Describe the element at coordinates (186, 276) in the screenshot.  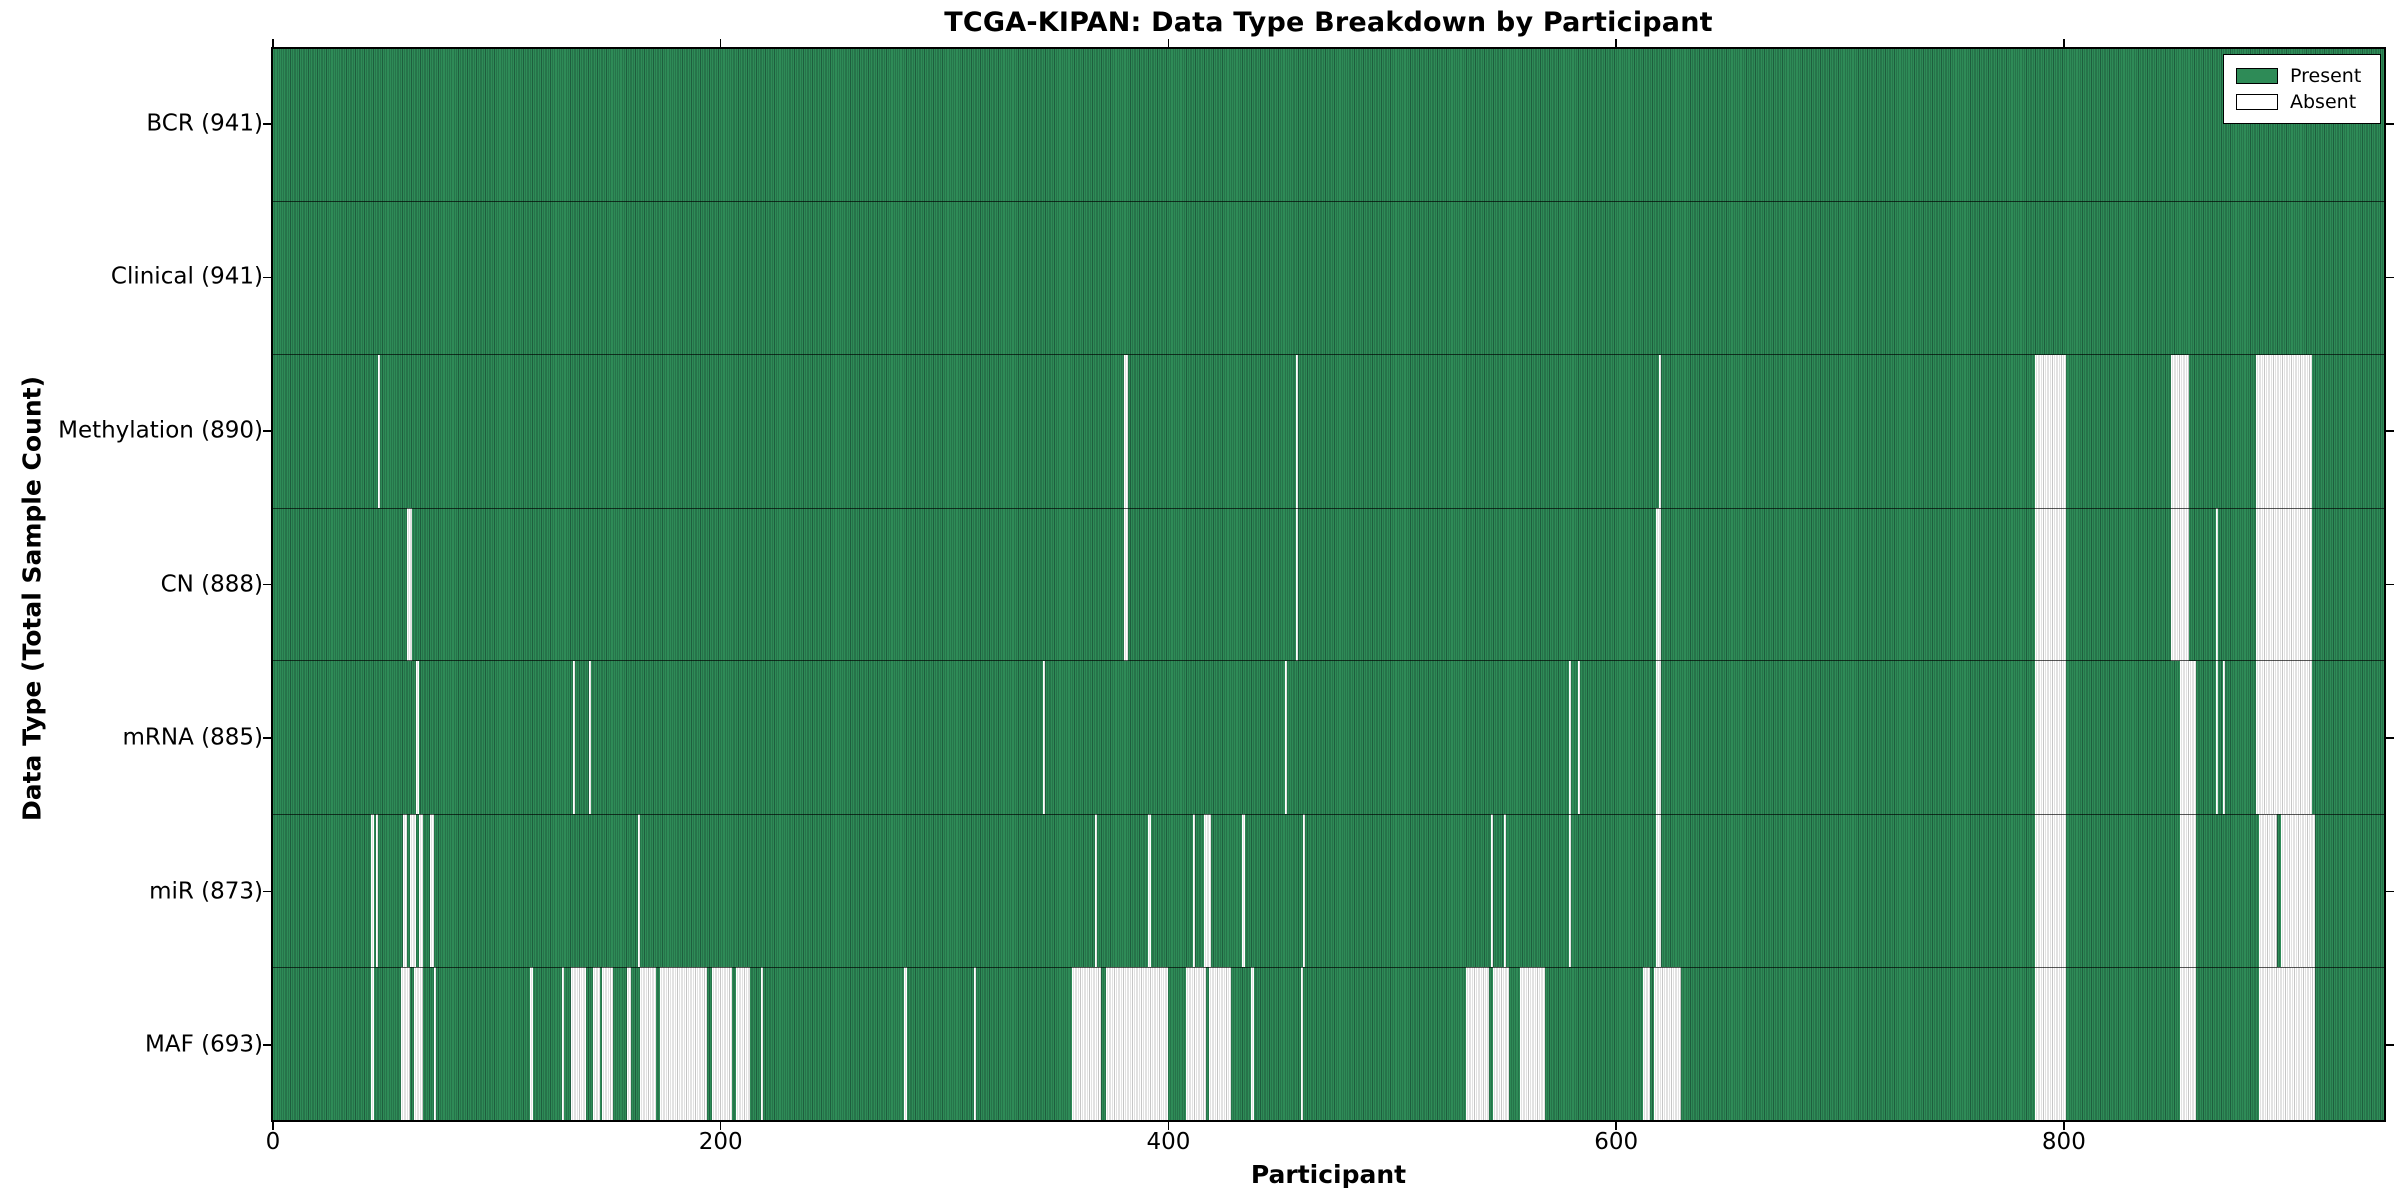
I see `y-tick-label: Clinical (941)` at that location.